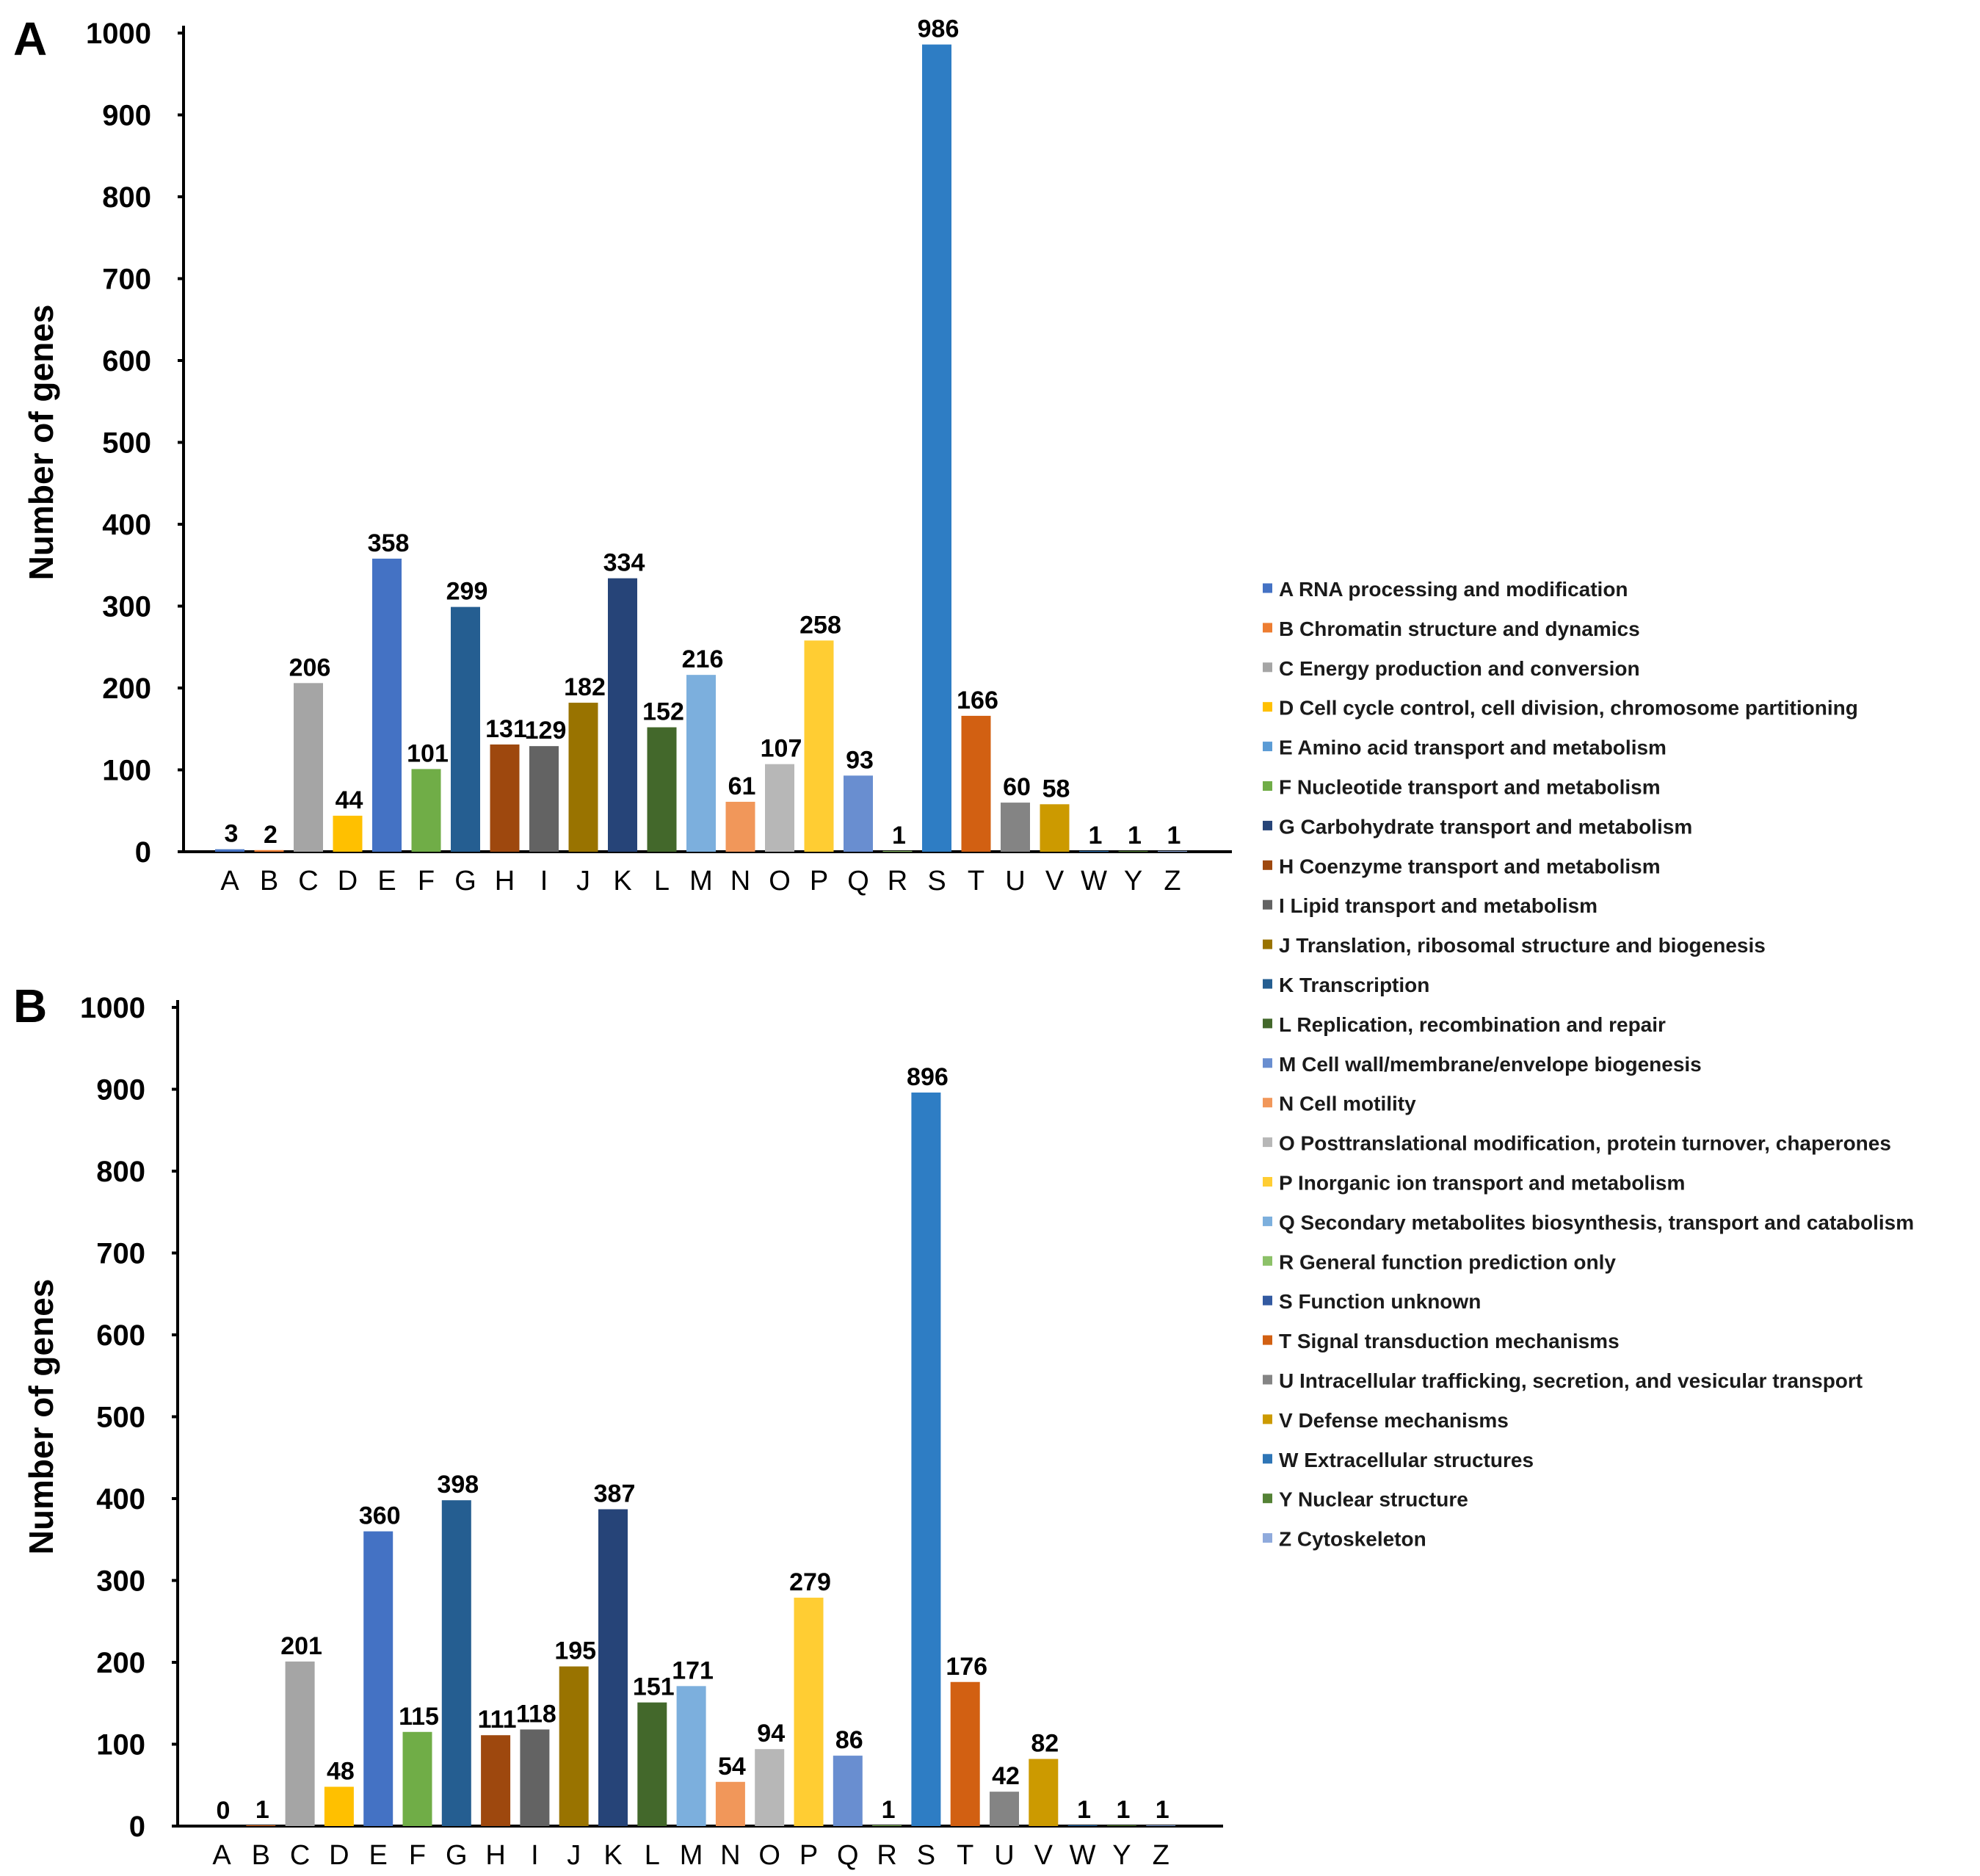 The height and width of the screenshot is (1876, 1980). Describe the element at coordinates (612, 1855) in the screenshot. I see `x-tick-label-K: K` at that location.